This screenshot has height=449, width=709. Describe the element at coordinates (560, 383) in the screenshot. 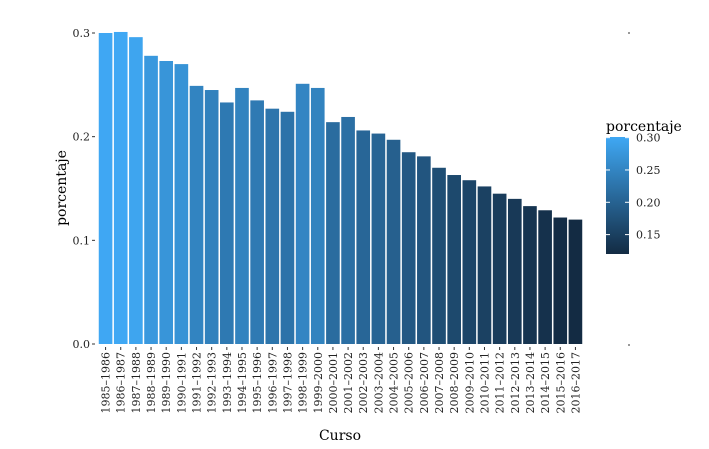

I see `x-tick-label: 2015–2016` at that location.